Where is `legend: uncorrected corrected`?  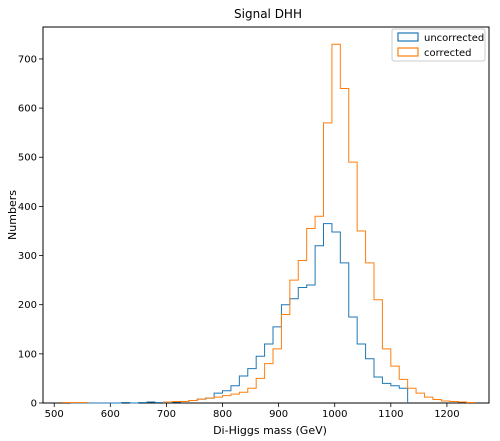
legend: uncorrected corrected is located at coordinates (438, 45).